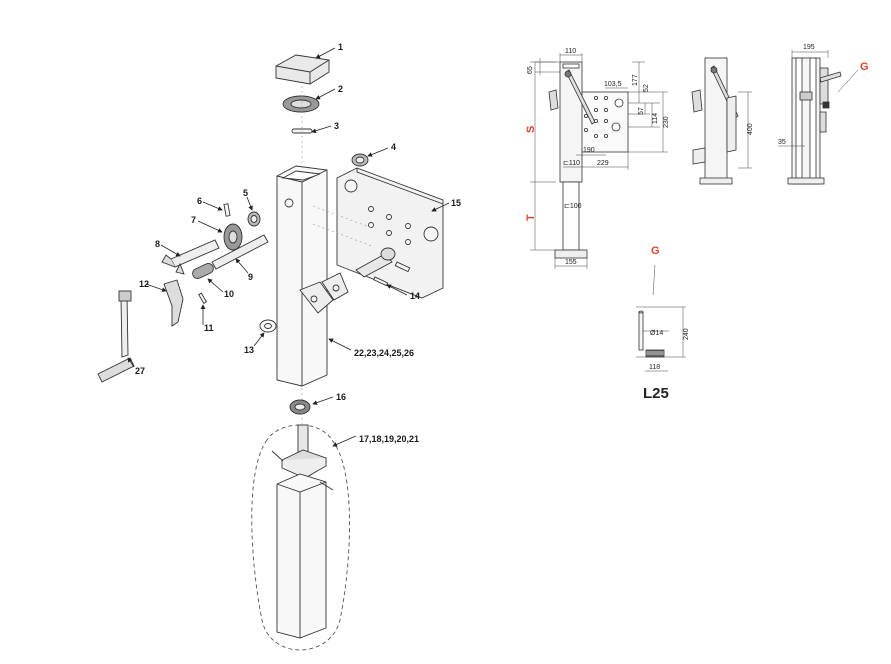 The width and height of the screenshot is (891, 664). I want to click on dim-sq100: ⊏100, so click(573, 206).